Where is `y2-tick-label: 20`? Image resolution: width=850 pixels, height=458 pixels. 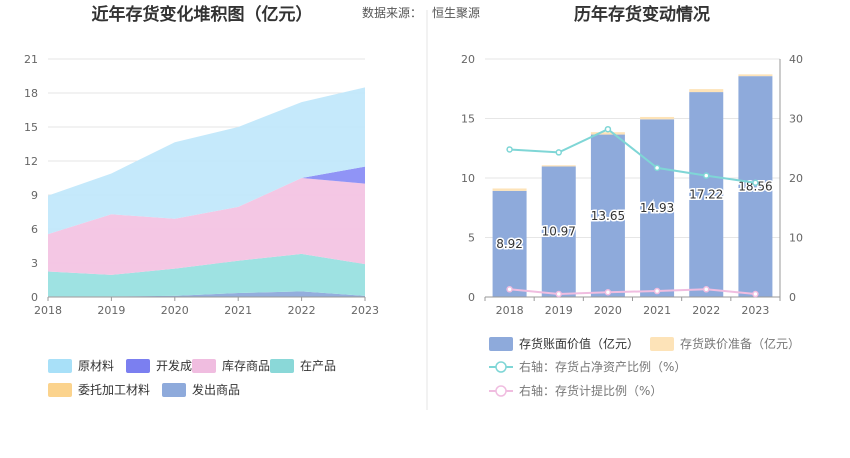 y2-tick-label: 20 is located at coordinates (796, 178).